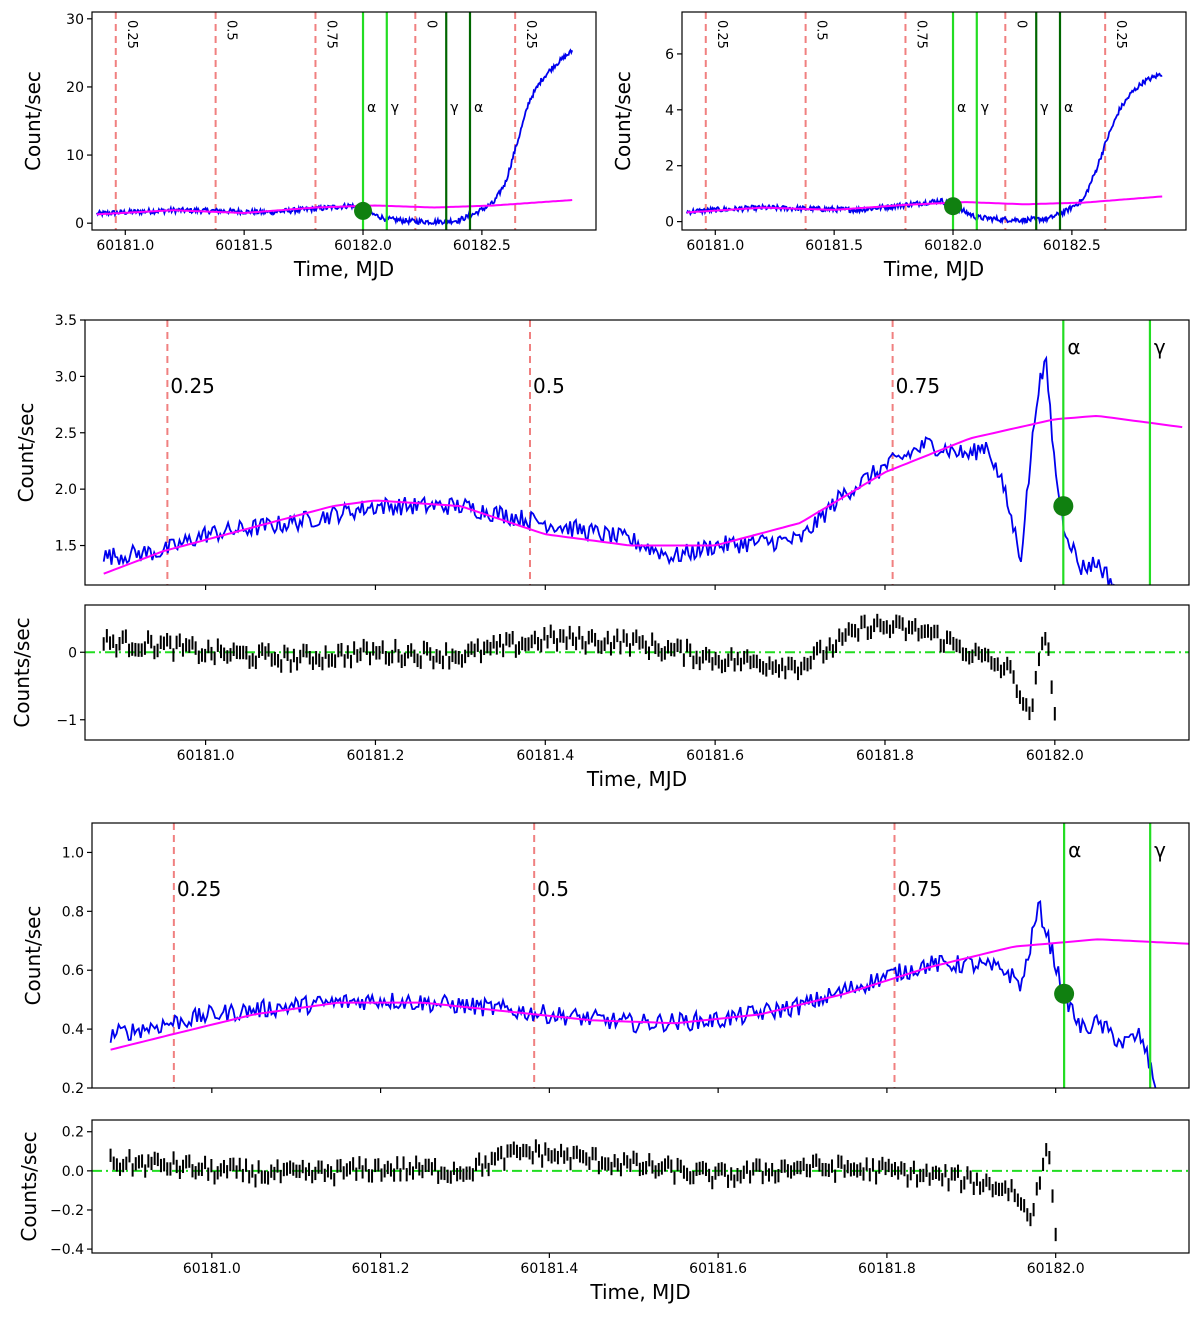 The width and height of the screenshot is (1200, 1323). What do you see at coordinates (669, 167) in the screenshot?
I see `y-tick-label: 2` at bounding box center [669, 167].